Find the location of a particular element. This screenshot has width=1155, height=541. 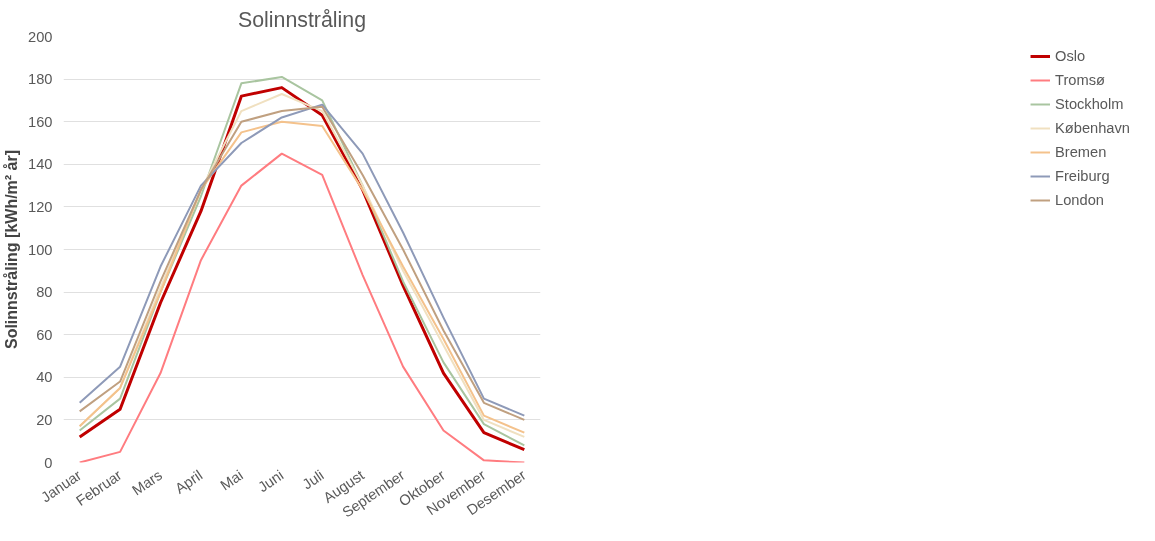

y-tick-label: 120 is located at coordinates (40, 206).